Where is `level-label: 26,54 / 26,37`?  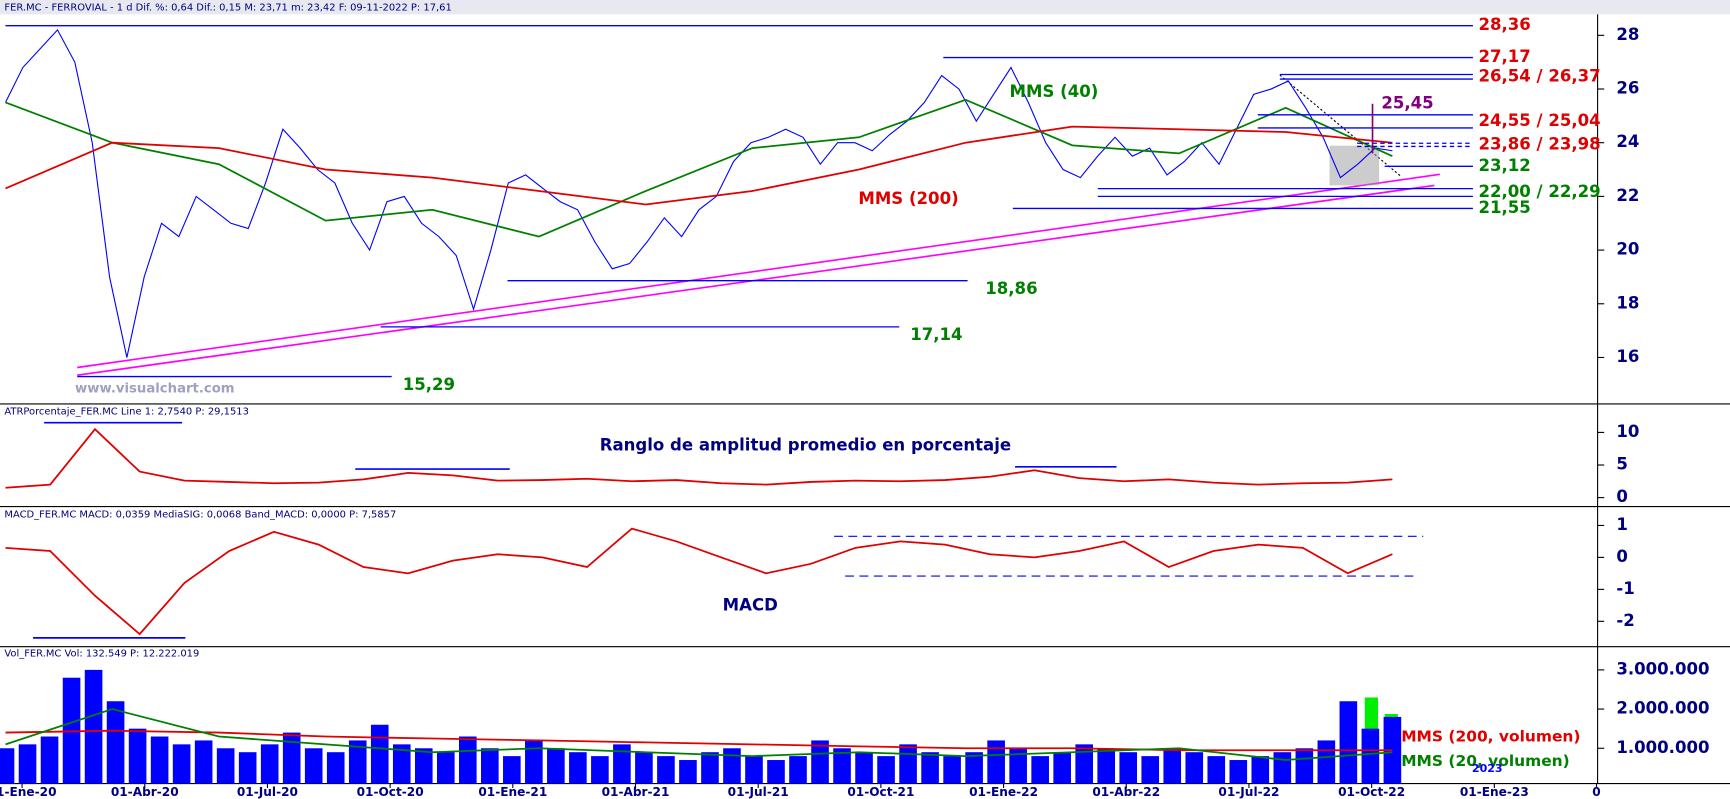
level-label: 26,54 / 26,37 is located at coordinates (1539, 75).